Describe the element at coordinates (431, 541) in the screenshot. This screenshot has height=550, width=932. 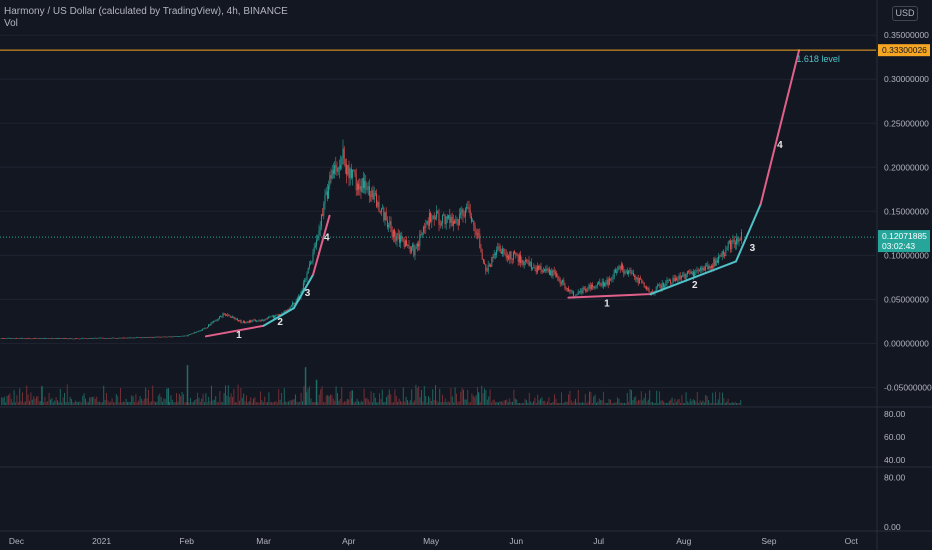
I see `x-tick-label: May` at that location.